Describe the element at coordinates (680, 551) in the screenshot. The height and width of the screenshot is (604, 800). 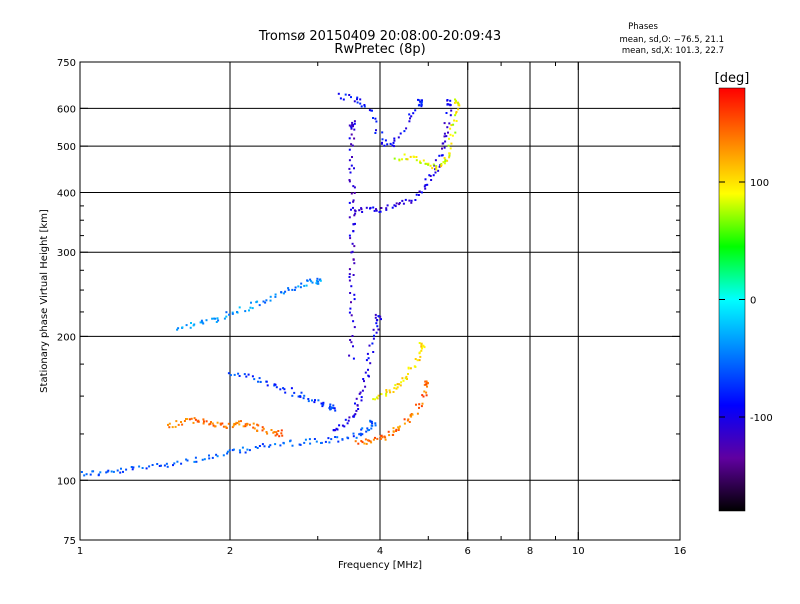
I see `x-tick-label: 16` at that location.